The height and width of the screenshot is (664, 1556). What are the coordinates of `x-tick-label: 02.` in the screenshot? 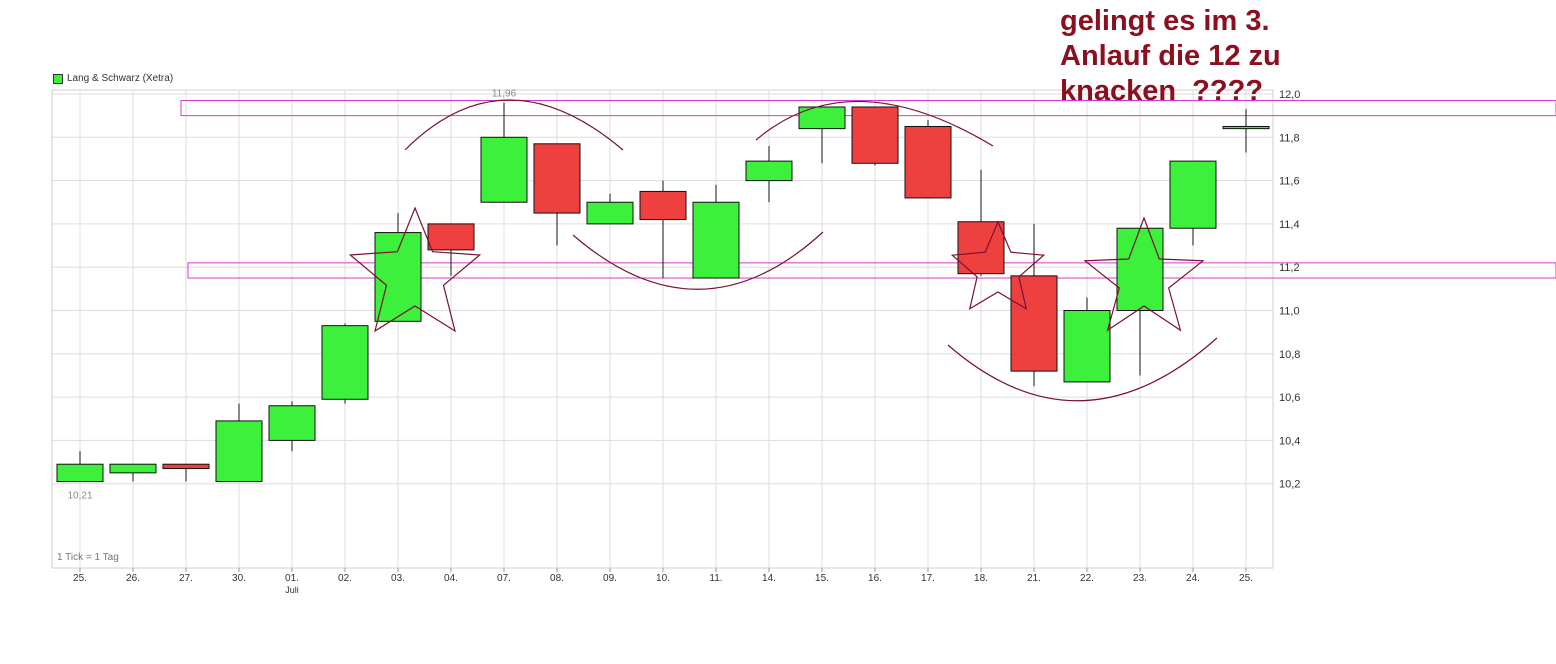 It's located at (345, 578).